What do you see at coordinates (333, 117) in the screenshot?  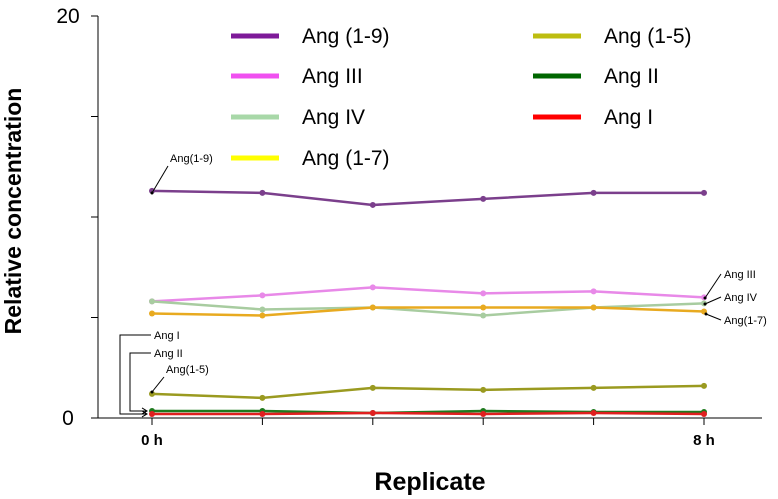 I see `legend-label: Ang IV` at bounding box center [333, 117].